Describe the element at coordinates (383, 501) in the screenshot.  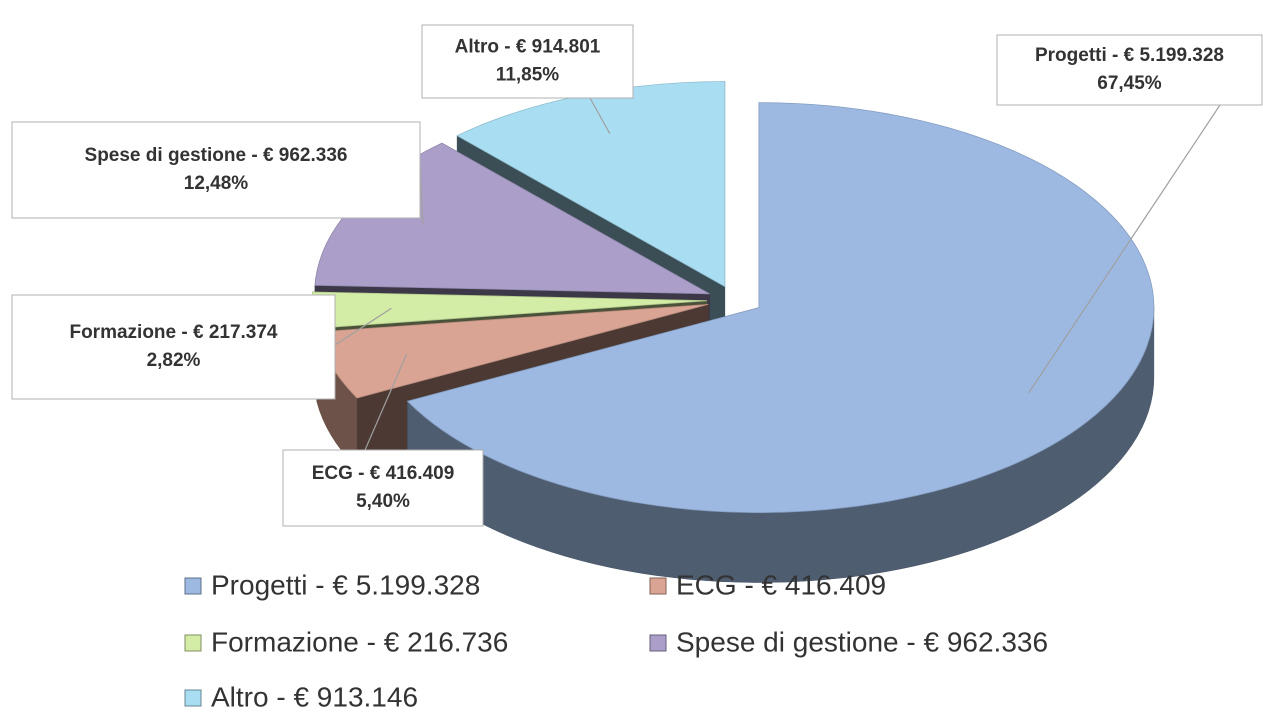
I see `callout-value: 5,40%` at that location.